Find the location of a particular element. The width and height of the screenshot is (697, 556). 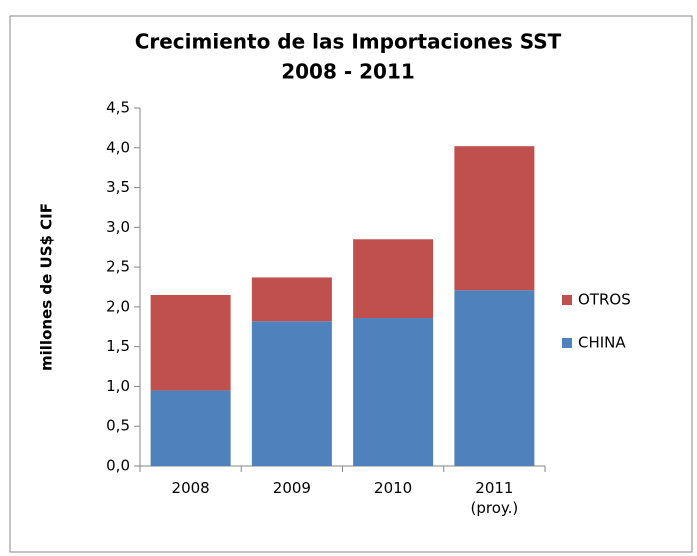

chart-title: Crecimiento de las Importaciones SST is located at coordinates (348, 42).